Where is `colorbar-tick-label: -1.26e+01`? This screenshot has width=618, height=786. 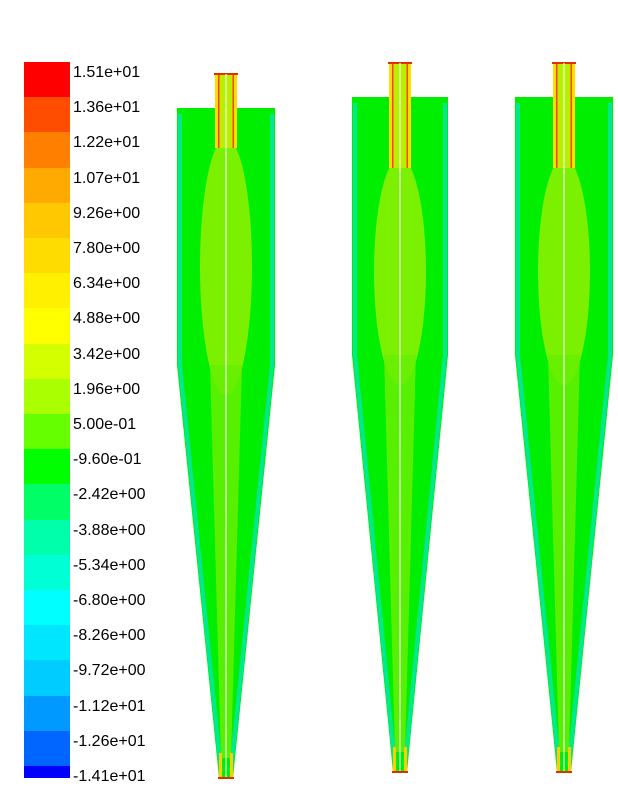
colorbar-tick-label: -1.26e+01 is located at coordinates (109, 741).